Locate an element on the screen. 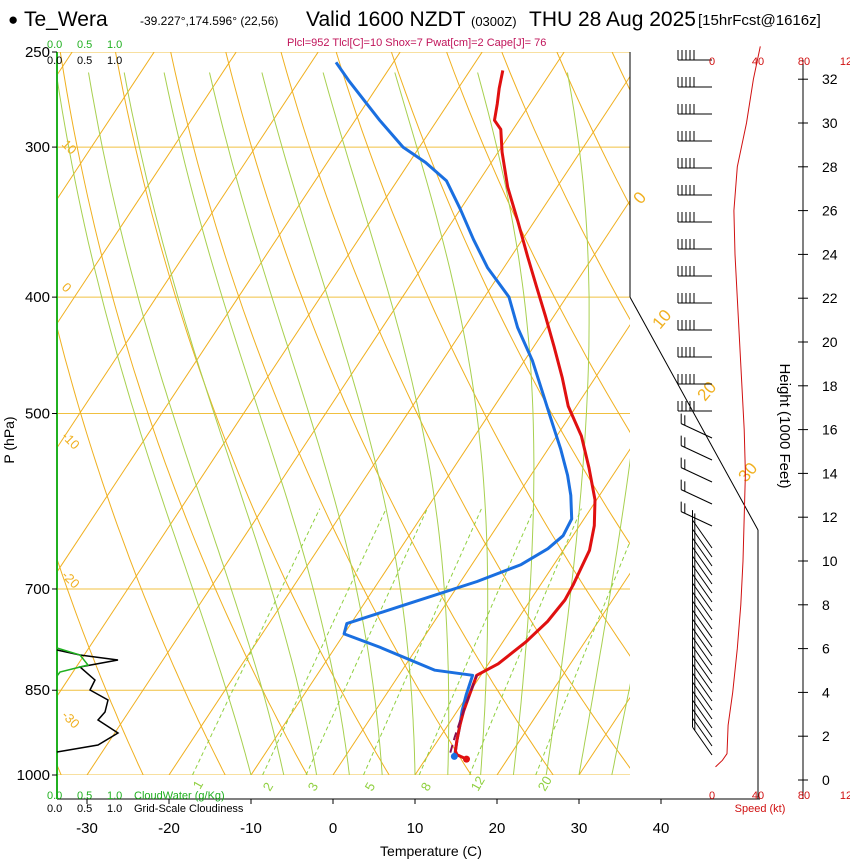  cloudwater-bottom-tick: 1.0 is located at coordinates (114, 796).